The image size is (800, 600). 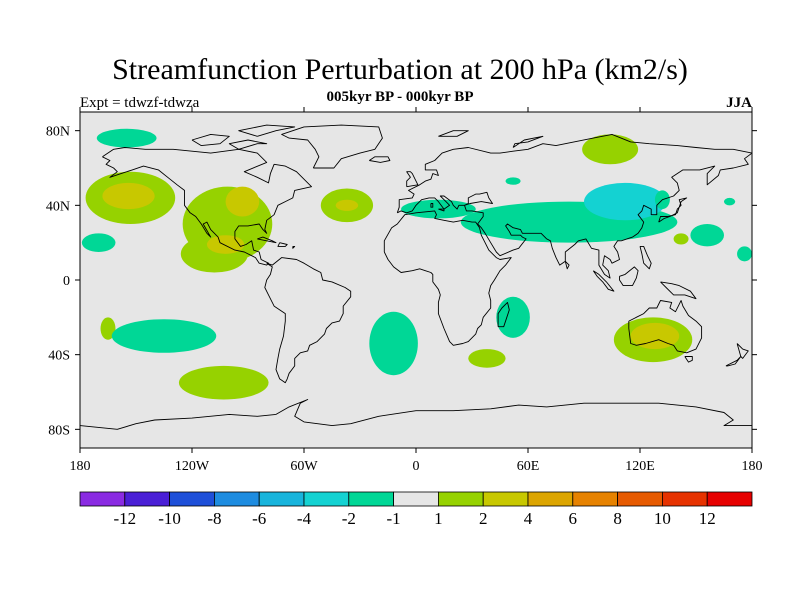 What do you see at coordinates (59, 430) in the screenshot?
I see `y-tick-label-4: 80S` at bounding box center [59, 430].